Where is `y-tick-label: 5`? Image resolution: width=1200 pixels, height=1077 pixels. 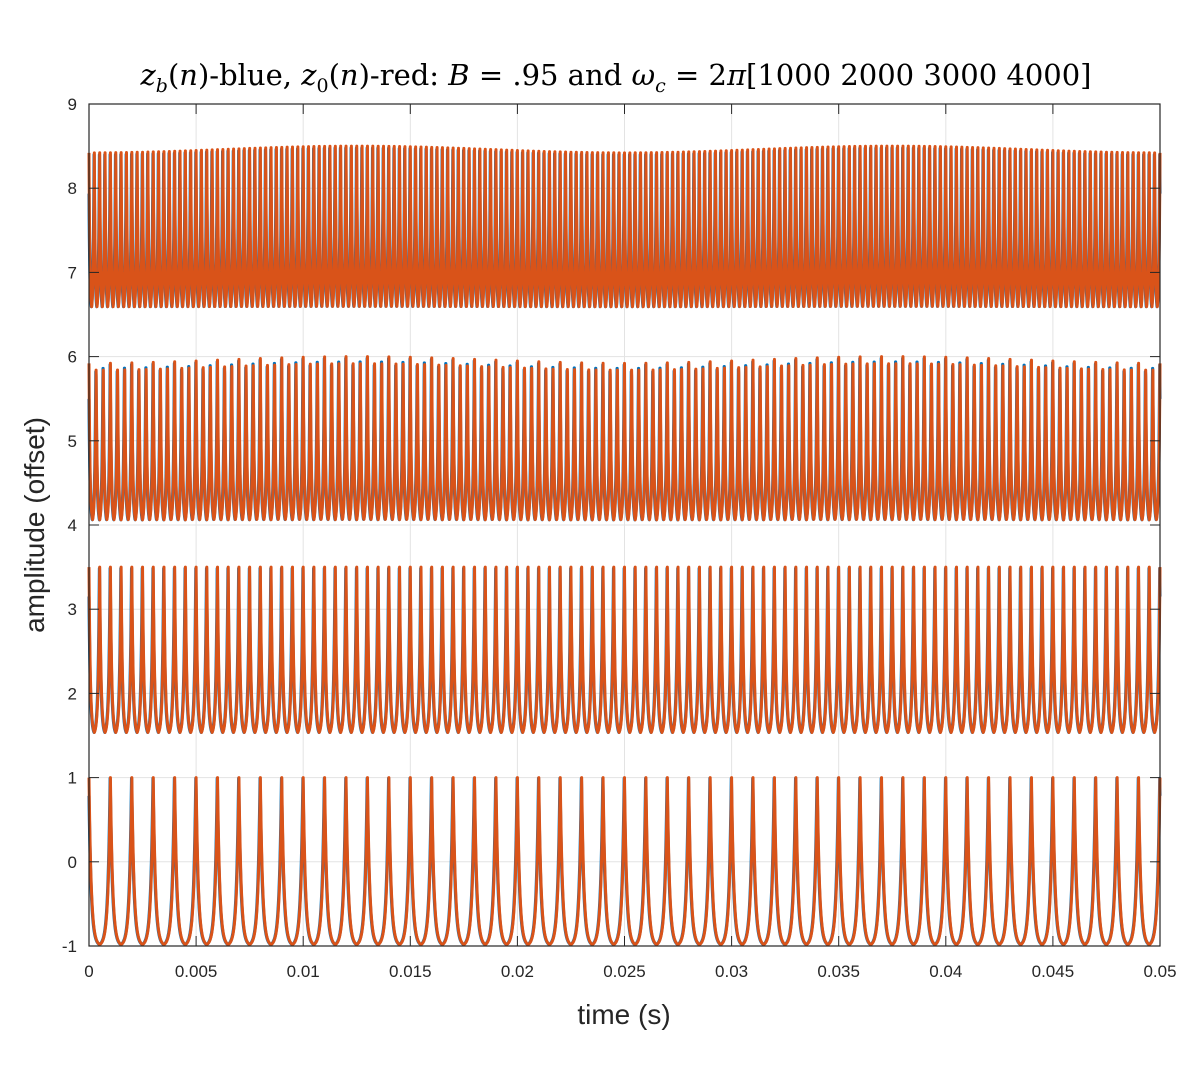 y-tick-label: 5 is located at coordinates (72, 441).